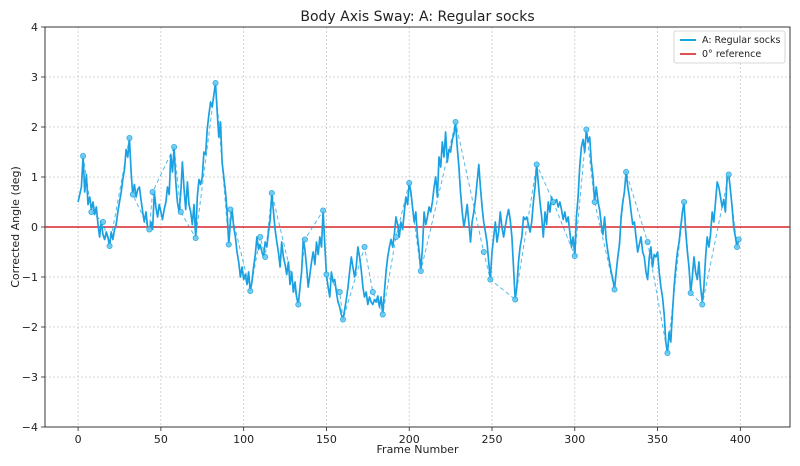  What do you see at coordinates (326, 439) in the screenshot?
I see `x-tick-label: 150` at bounding box center [326, 439].